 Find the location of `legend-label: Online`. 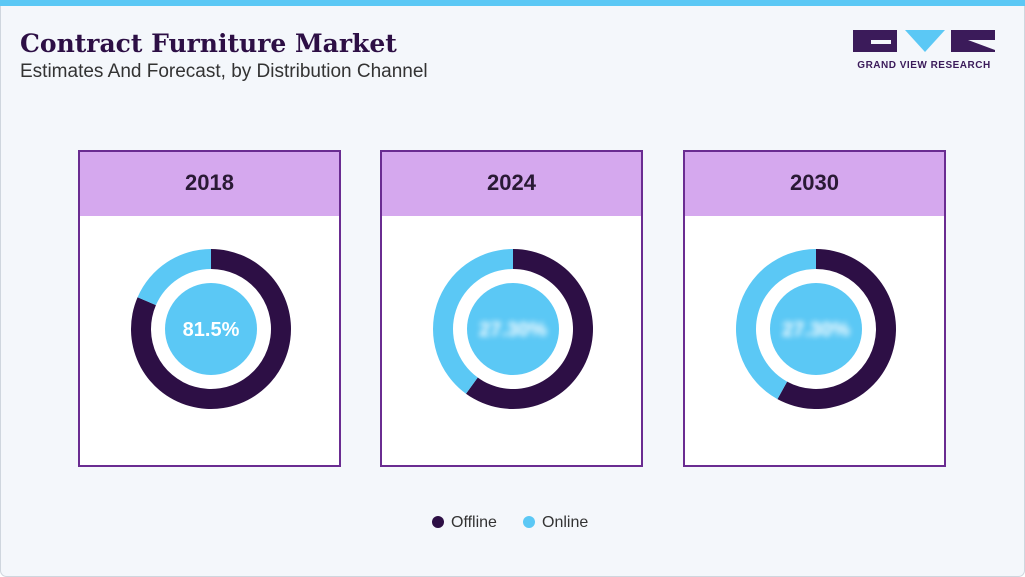

legend-label: Online is located at coordinates (565, 522).